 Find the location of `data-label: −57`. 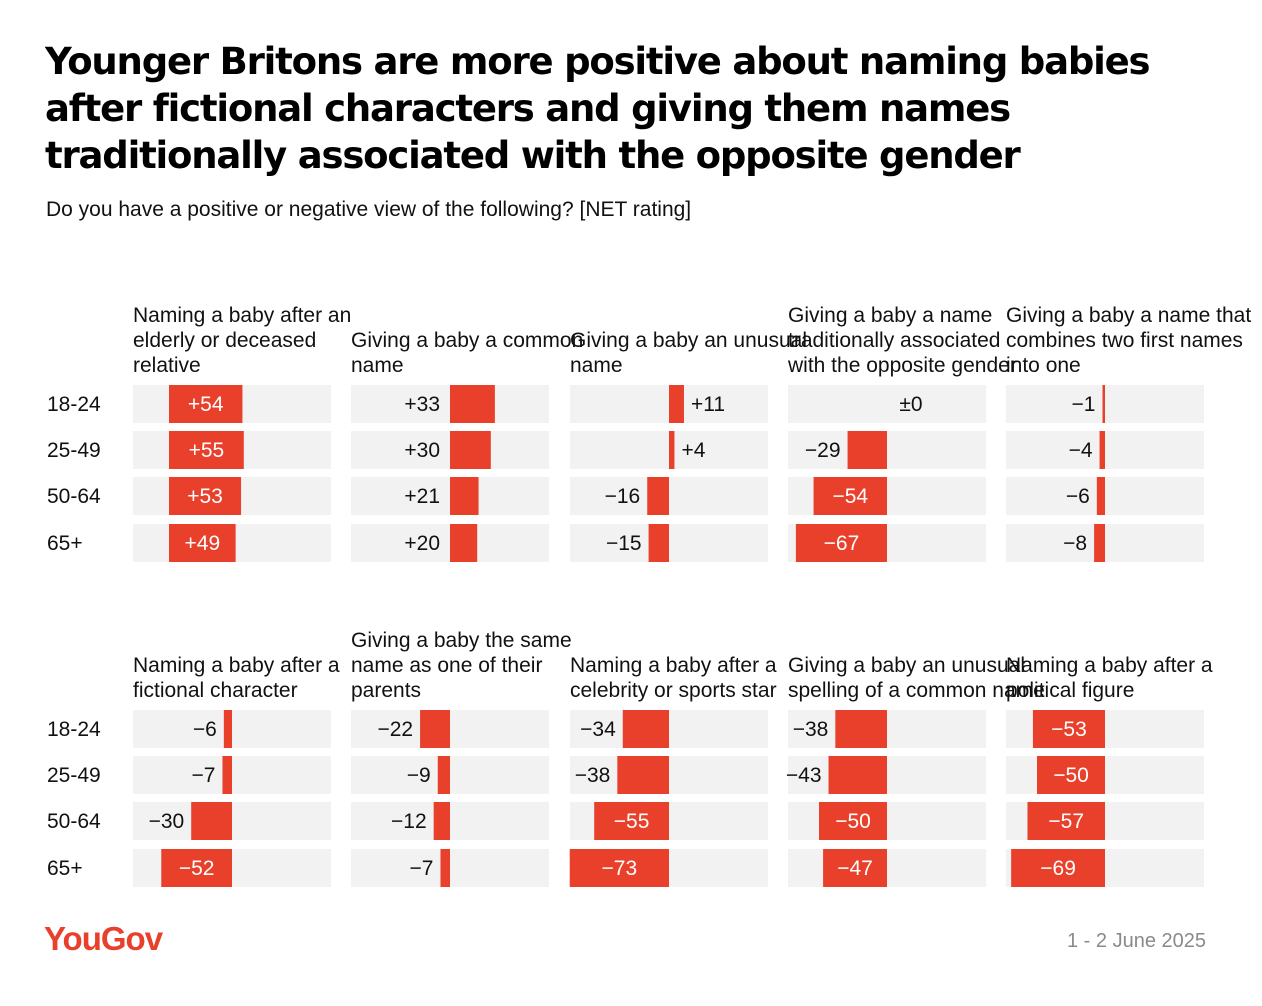

data-label: −57 is located at coordinates (1066, 821).